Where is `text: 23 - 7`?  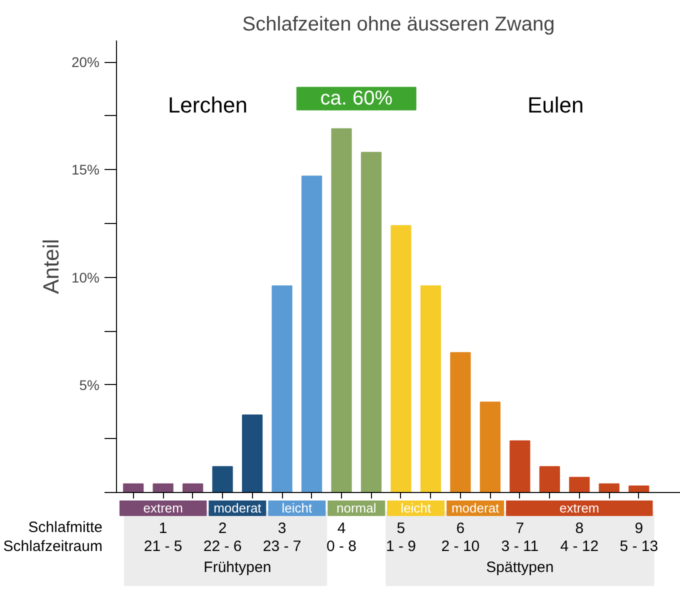
text: 23 - 7 is located at coordinates (282, 546).